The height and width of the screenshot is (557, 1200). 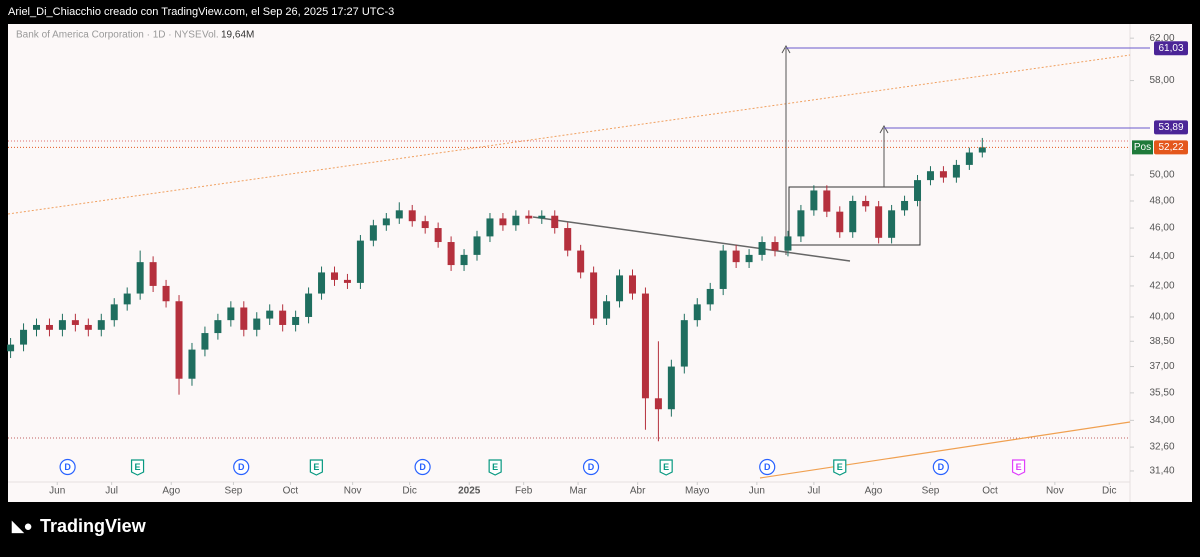 I want to click on x-tick-label: Sep, so click(x=931, y=491).